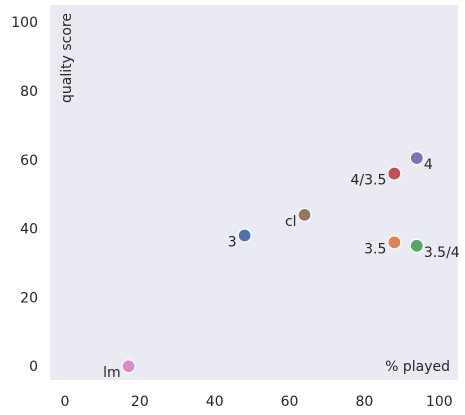 This screenshot has height=415, width=465. What do you see at coordinates (442, 253) in the screenshot?
I see `data-point-label: 3.5/4` at bounding box center [442, 253].